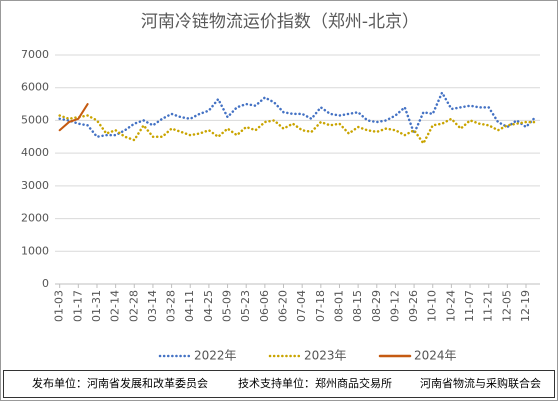 This screenshot has height=406, width=559. I want to click on y-tick-label: 7000, so click(35, 54).